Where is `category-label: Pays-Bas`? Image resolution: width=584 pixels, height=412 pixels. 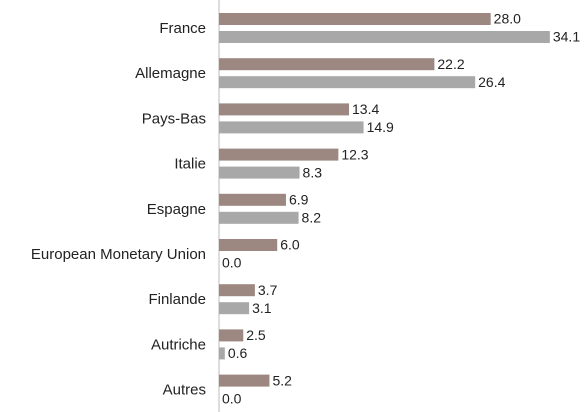 category-label: Pays-Bas is located at coordinates (174, 118).